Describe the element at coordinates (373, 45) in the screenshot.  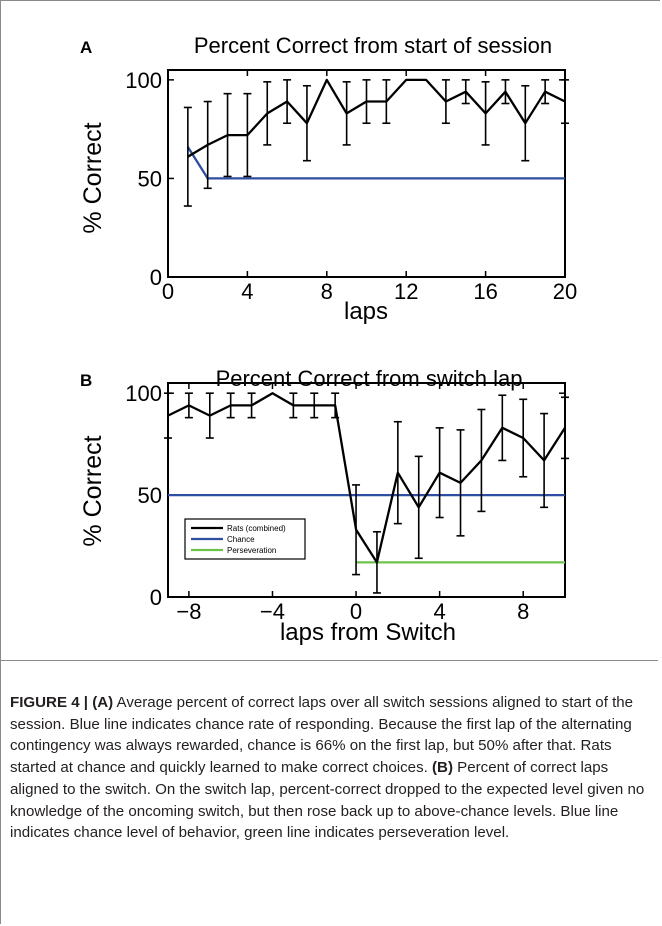
I see `panel-a-title: Percent Correct from start of session` at that location.